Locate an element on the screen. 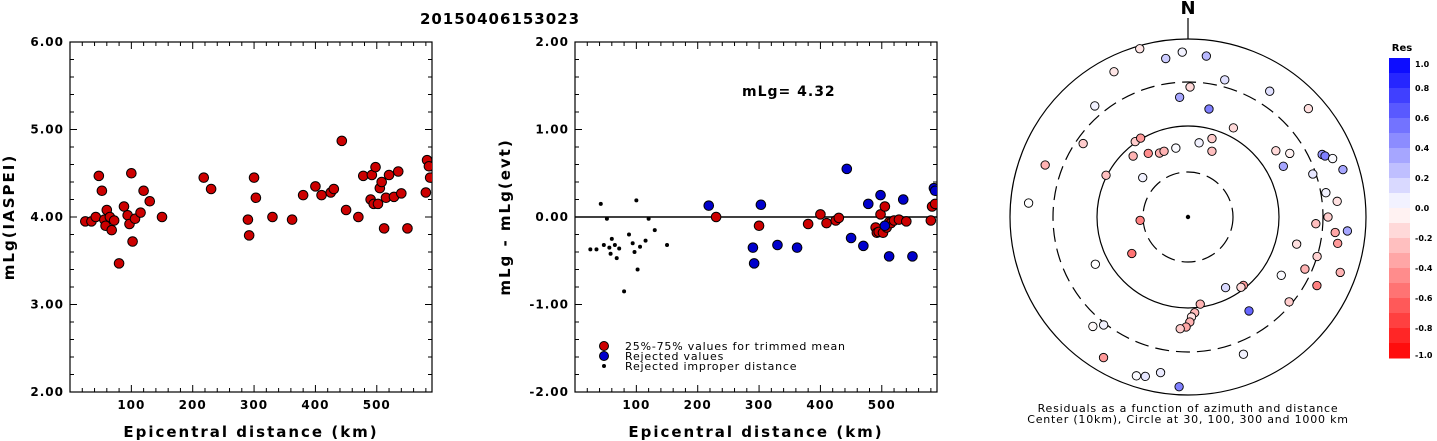 This screenshot has width=1437, height=441. y-tick-label: 3.00 is located at coordinates (47, 305).